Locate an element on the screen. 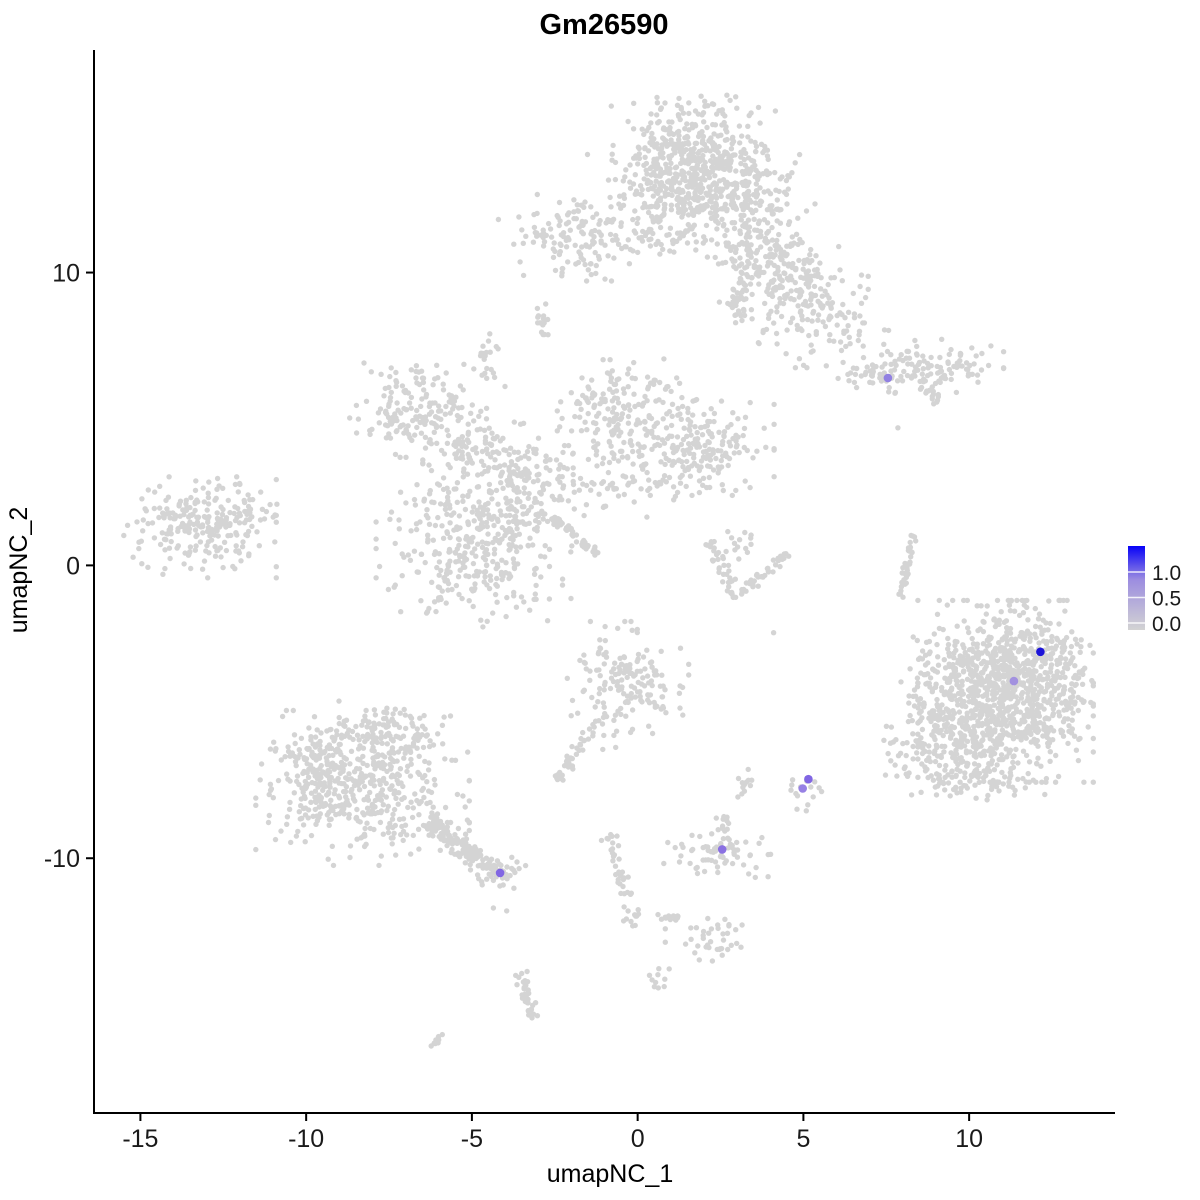 The image size is (1200, 1200). y-axis-title: umapNC_2 is located at coordinates (19, 570).